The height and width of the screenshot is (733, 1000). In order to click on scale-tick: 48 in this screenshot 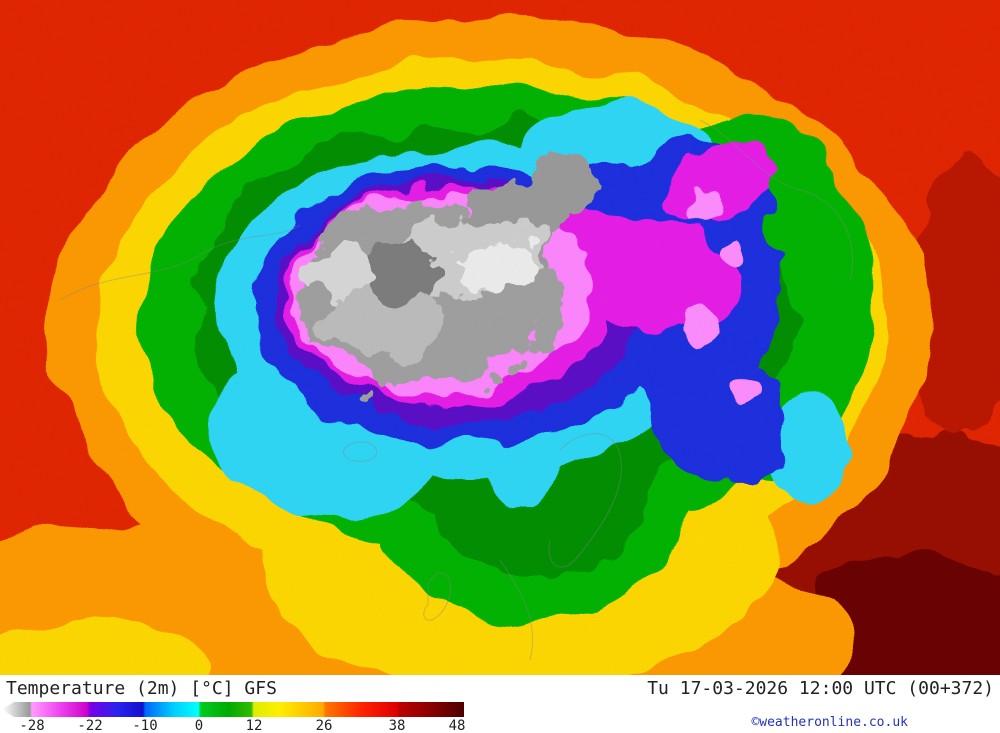, I will do `click(457, 725)`.